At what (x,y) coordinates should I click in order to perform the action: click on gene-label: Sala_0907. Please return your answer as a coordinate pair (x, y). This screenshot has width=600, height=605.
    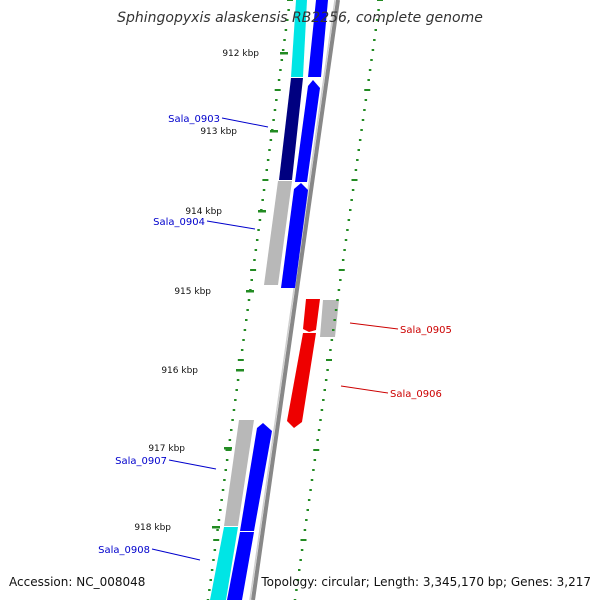
    Looking at the image, I should click on (141, 461).